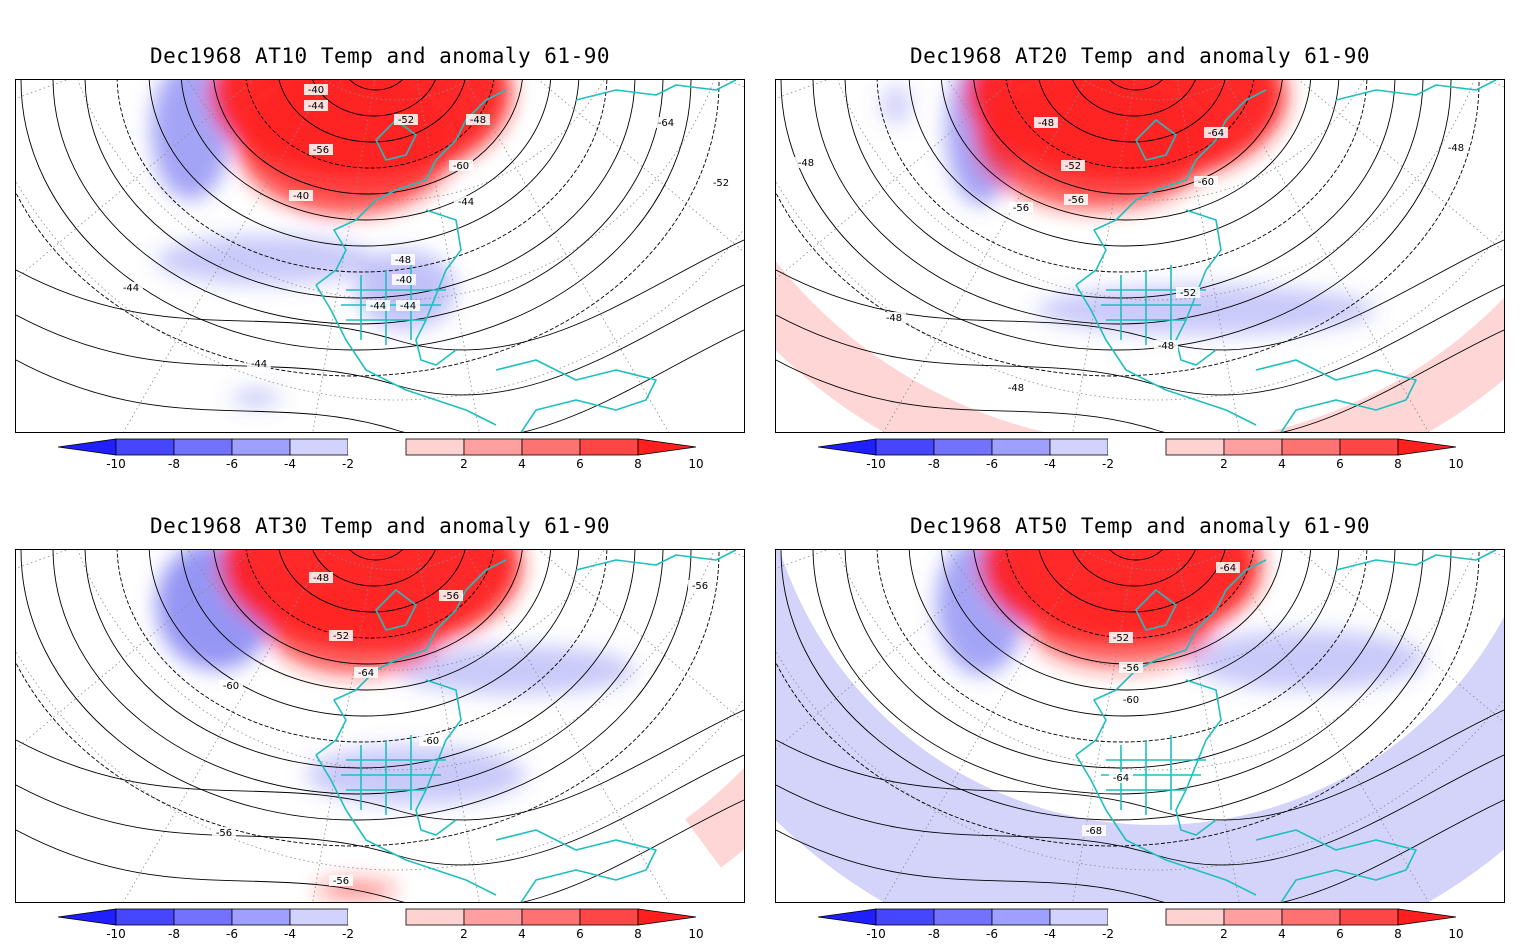 This screenshot has width=1520, height=945. What do you see at coordinates (1139, 526) in the screenshot?
I see `panel-title: Dec1968 AT50 Temp and anomaly 61-90` at bounding box center [1139, 526].